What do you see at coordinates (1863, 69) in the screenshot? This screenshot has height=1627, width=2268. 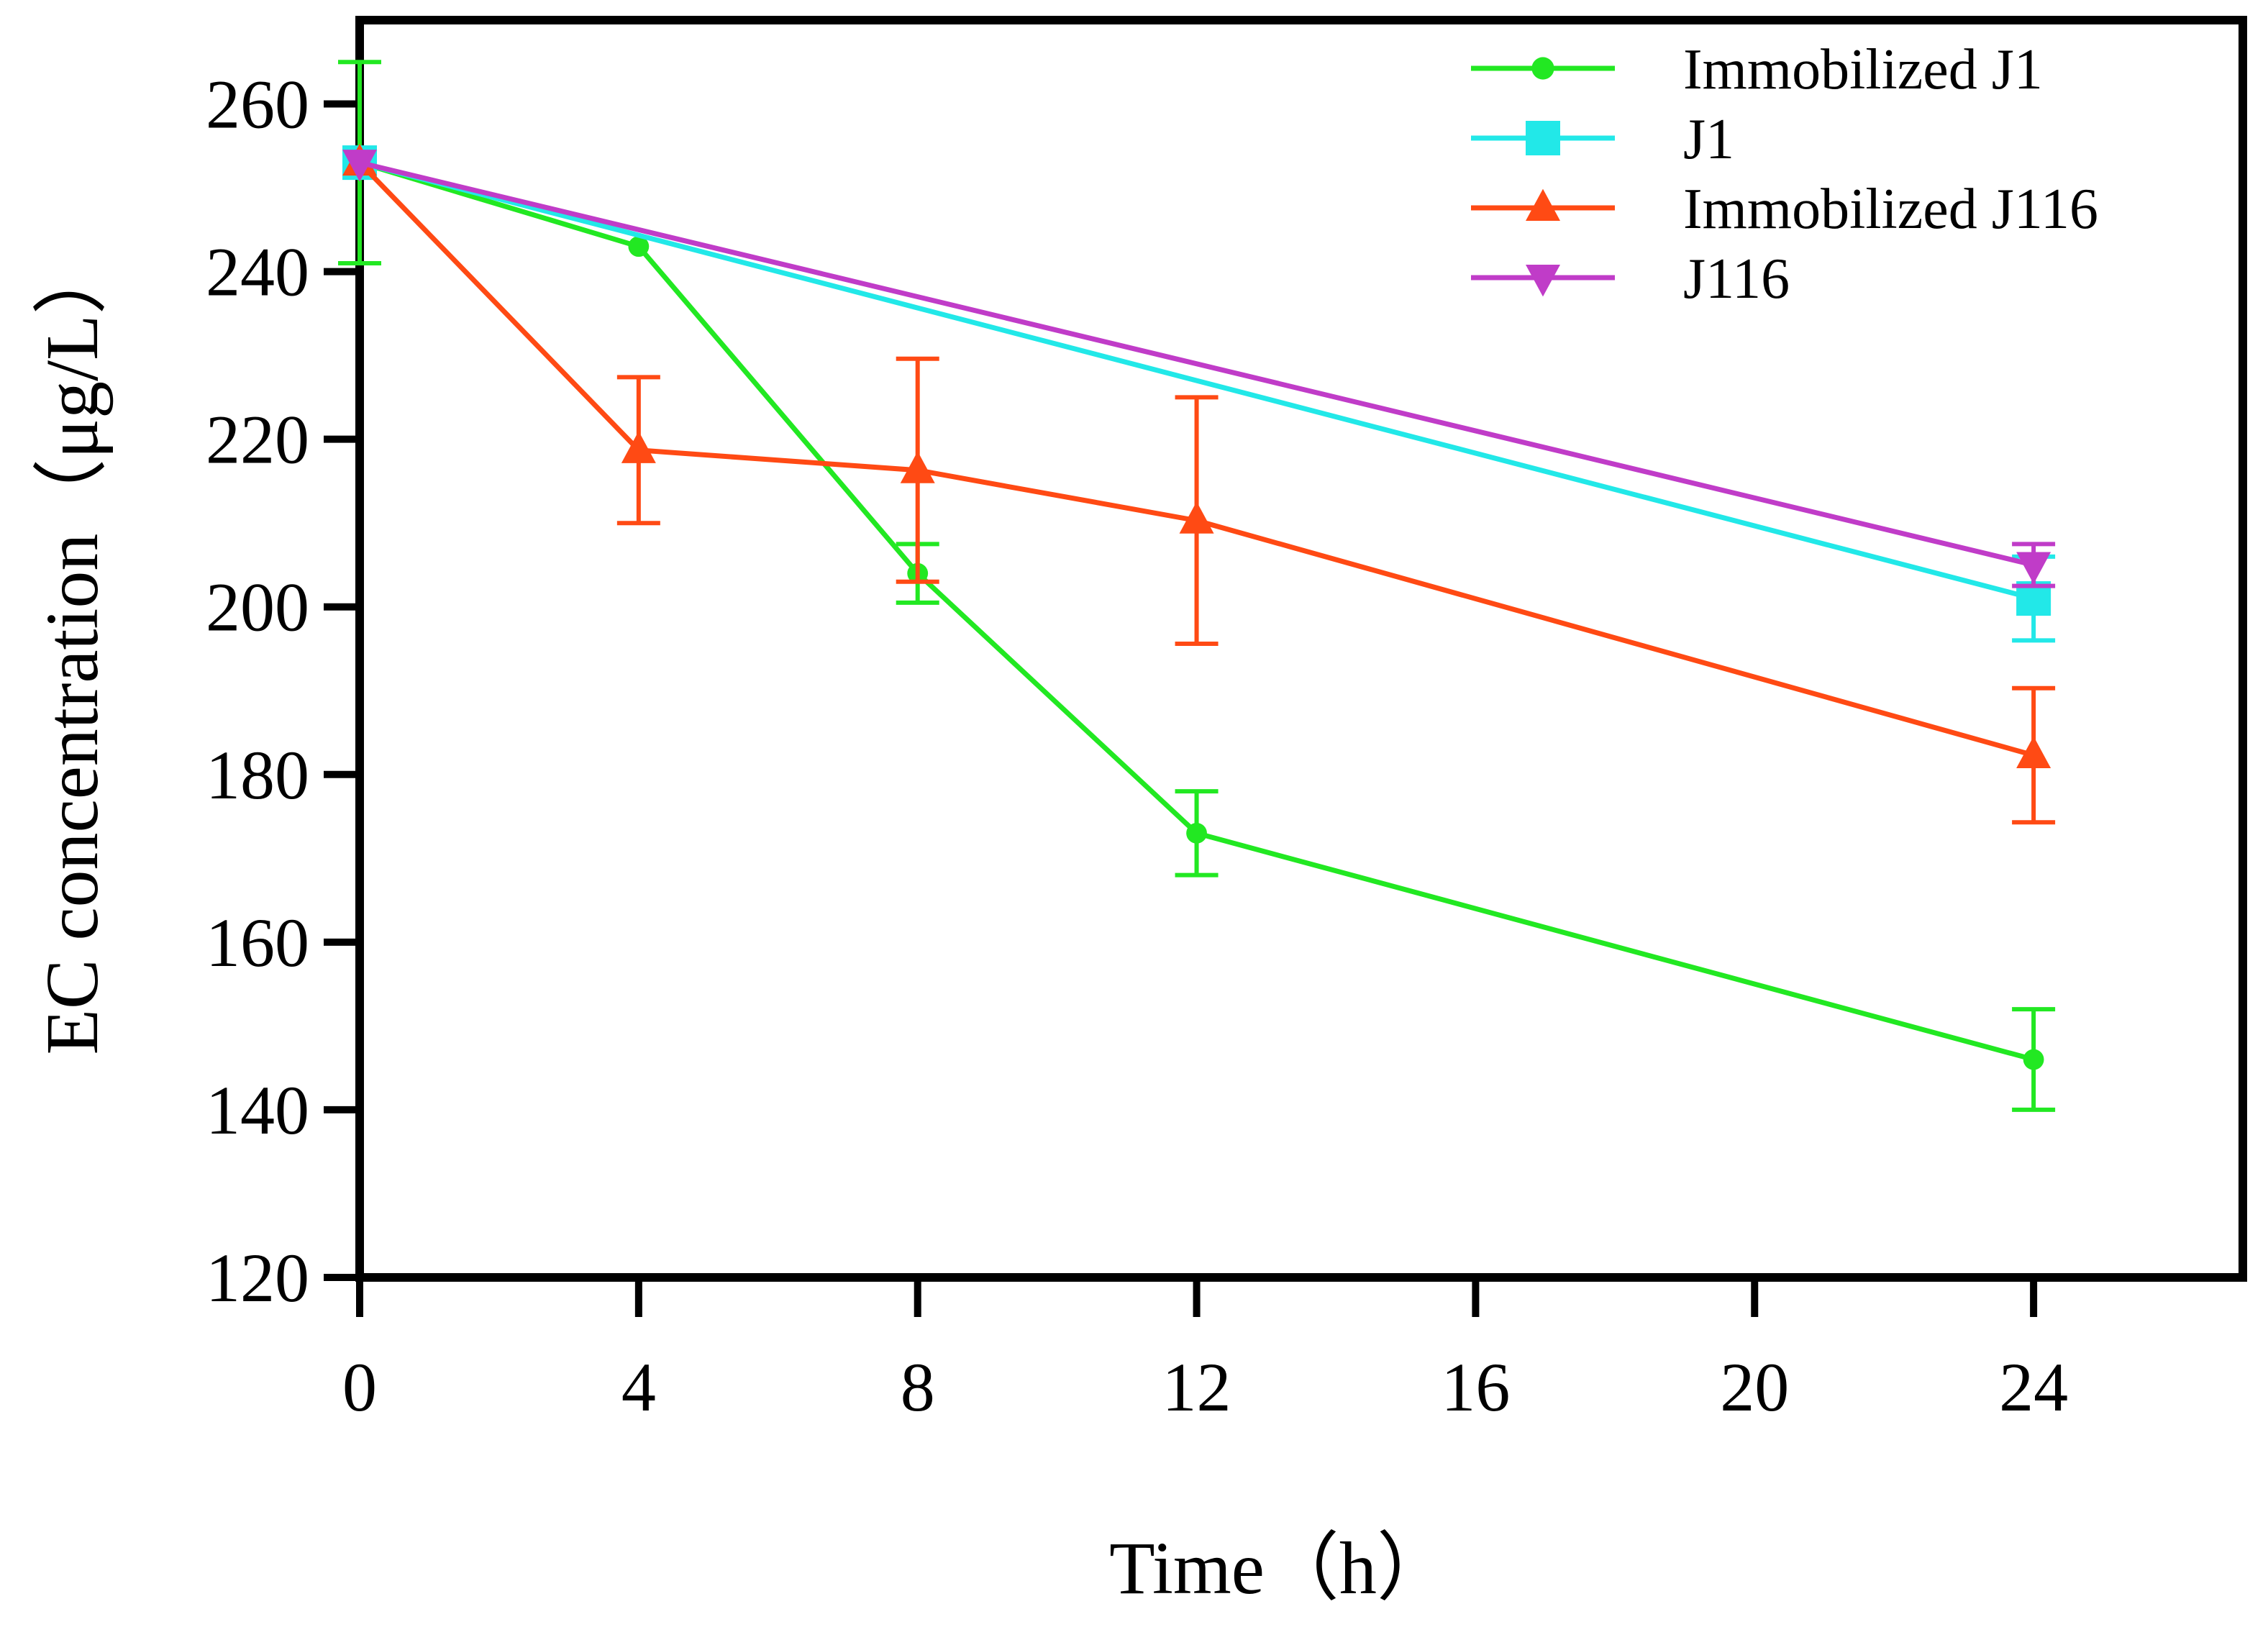 I see `legend-label: Immobilized J1` at bounding box center [1863, 69].